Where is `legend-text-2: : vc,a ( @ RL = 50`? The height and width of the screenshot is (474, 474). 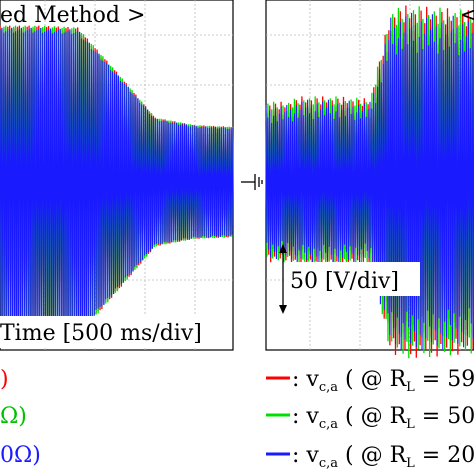 legend-text-2: : vc,a ( @ RL = 50 is located at coordinates (383, 418).